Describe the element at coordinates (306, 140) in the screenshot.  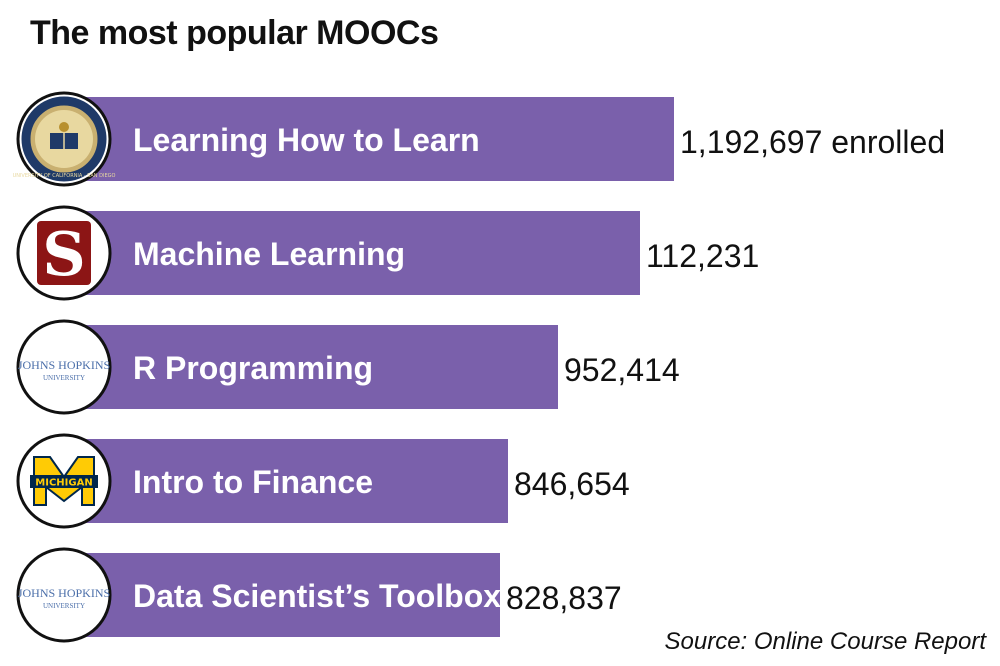
I see `bar-label-learning-how-to-learn: Learning How to Learn` at that location.